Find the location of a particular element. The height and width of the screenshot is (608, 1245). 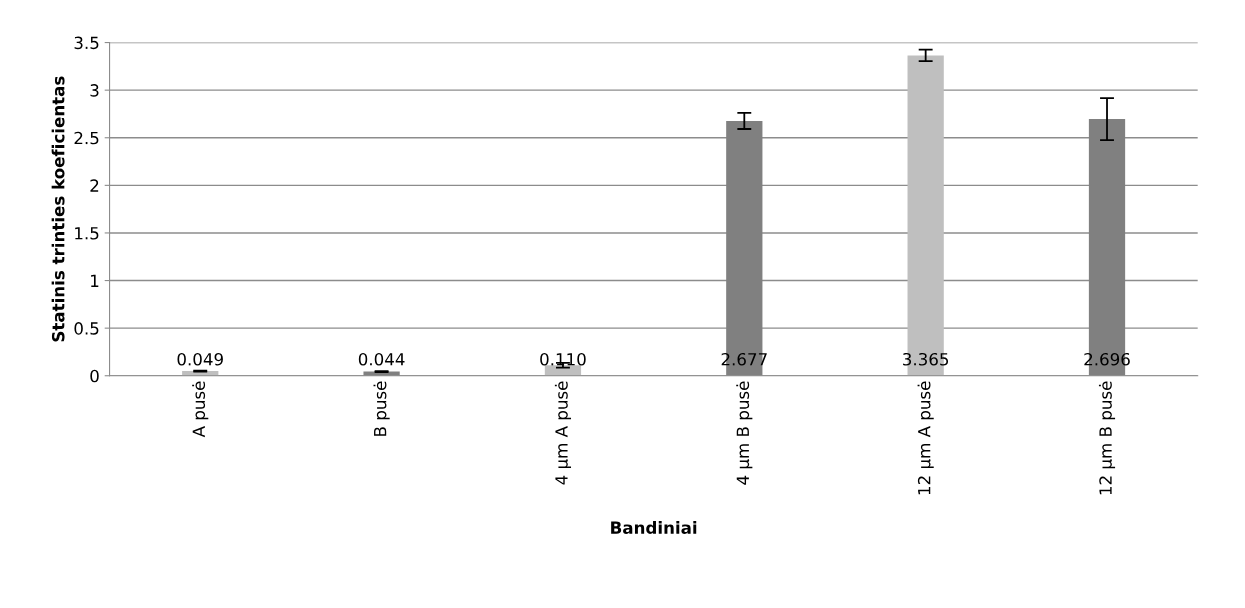

y-tick-label: 2.5 is located at coordinates (86, 138).